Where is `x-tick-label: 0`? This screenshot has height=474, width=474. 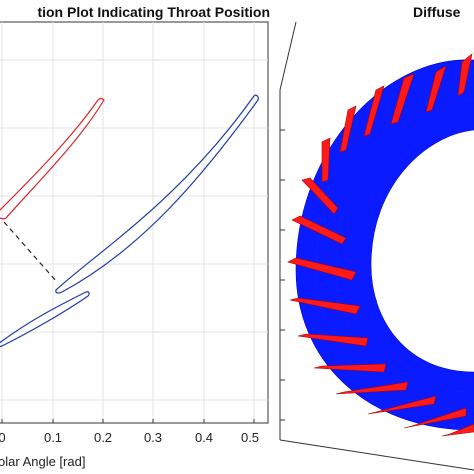 x-tick-label: 0 is located at coordinates (3, 437).